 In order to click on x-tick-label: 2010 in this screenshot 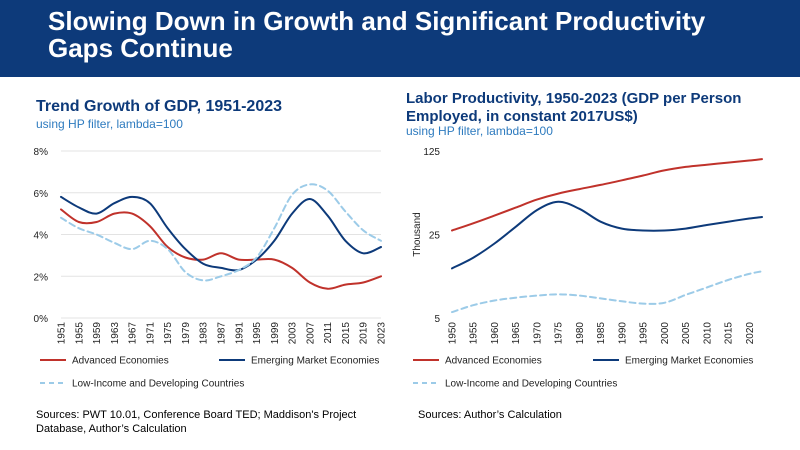, I will do `click(707, 333)`.